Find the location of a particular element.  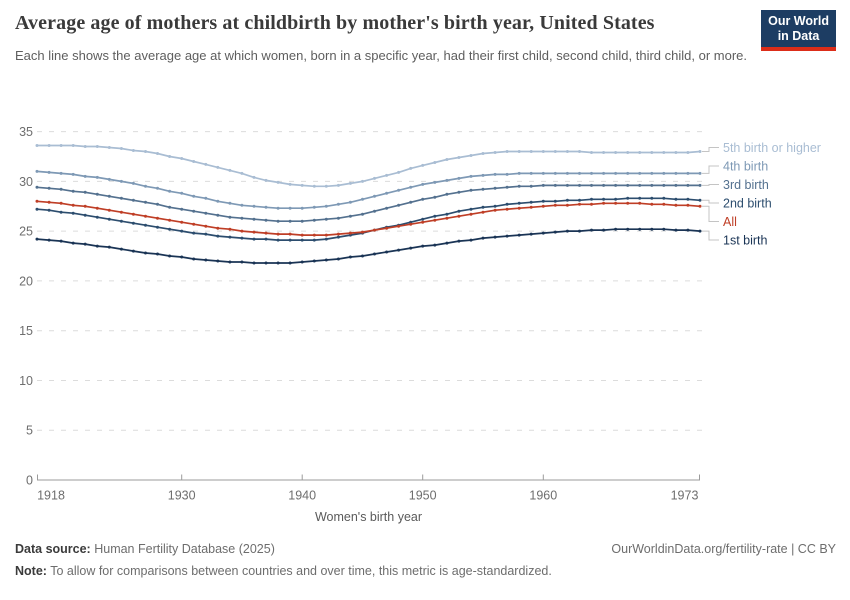

y-tick-label-30: 30 is located at coordinates (26, 182).